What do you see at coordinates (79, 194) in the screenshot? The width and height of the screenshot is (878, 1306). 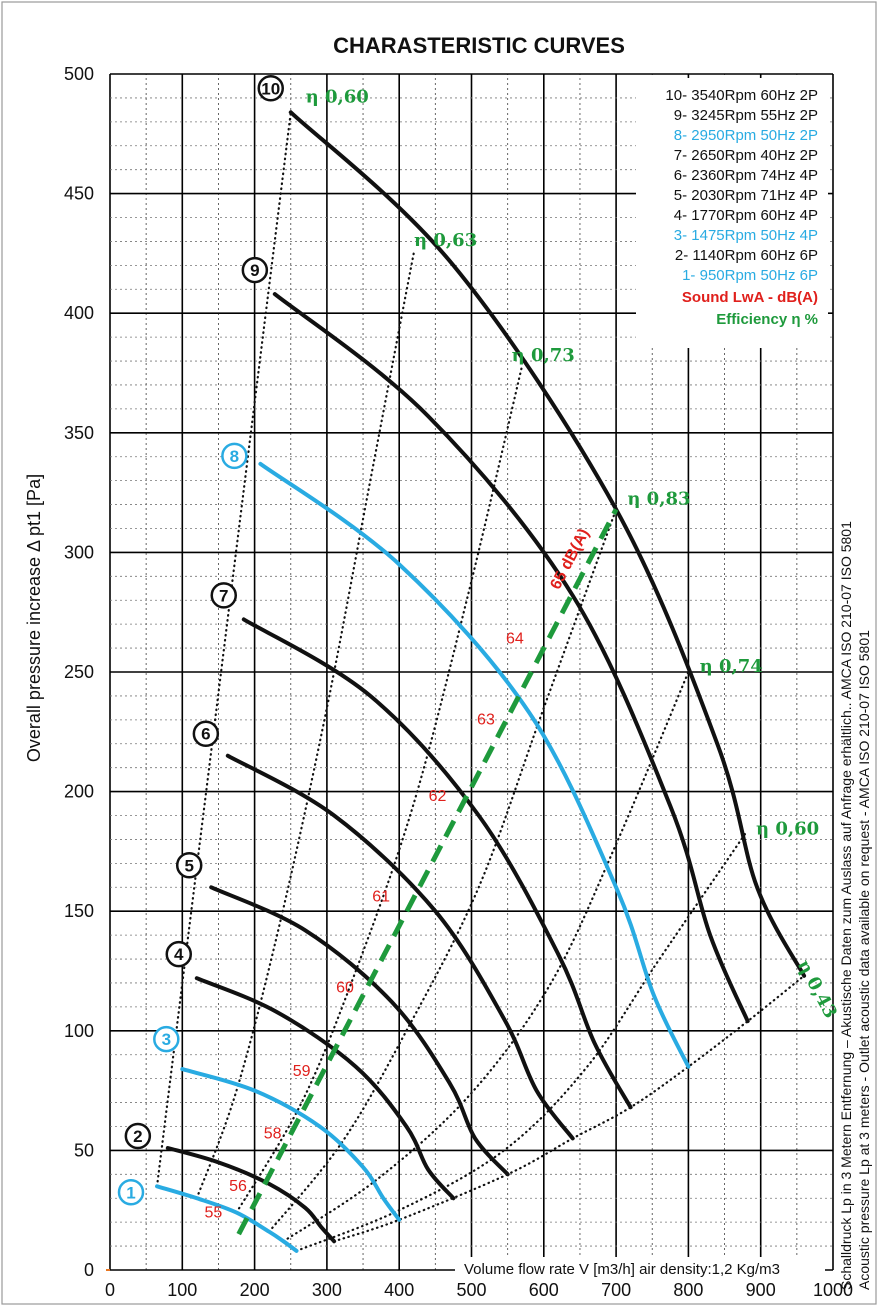 I see `y-tick-label: 450` at bounding box center [79, 194].